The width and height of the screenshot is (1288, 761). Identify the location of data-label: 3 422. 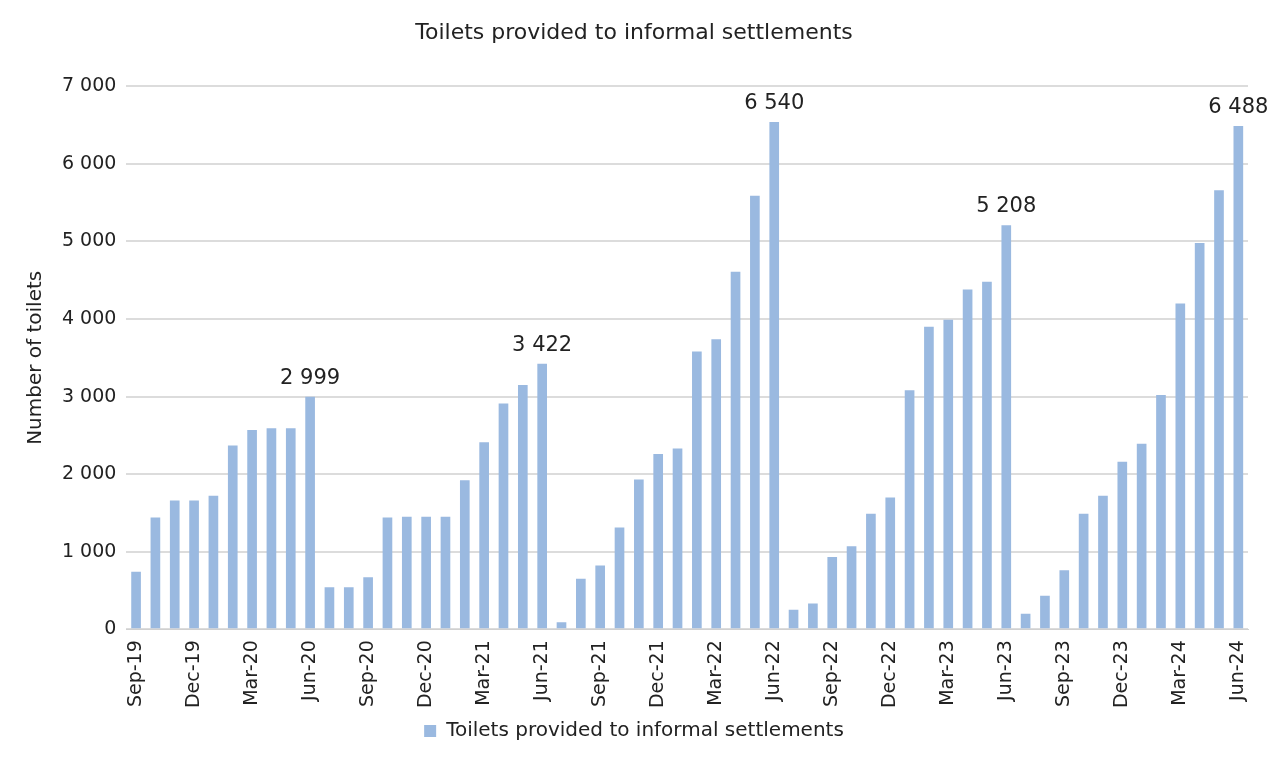
(542, 343).